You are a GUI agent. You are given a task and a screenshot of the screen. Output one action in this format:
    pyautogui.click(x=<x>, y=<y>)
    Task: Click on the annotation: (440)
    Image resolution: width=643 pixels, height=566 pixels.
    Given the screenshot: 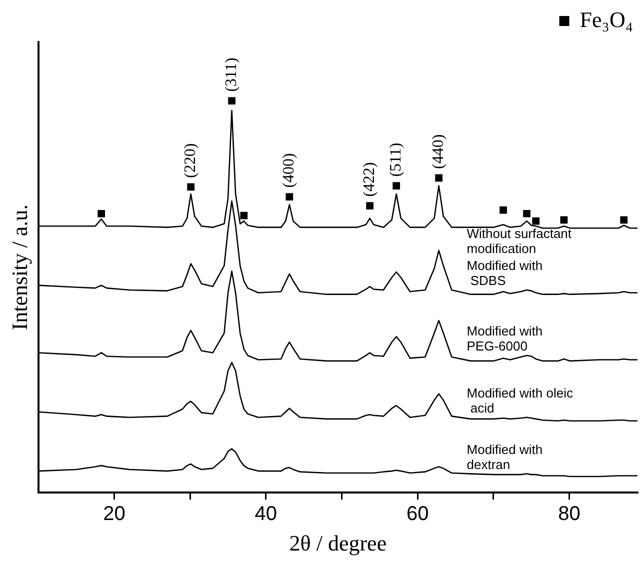 What is the action you would take?
    pyautogui.click(x=439, y=151)
    